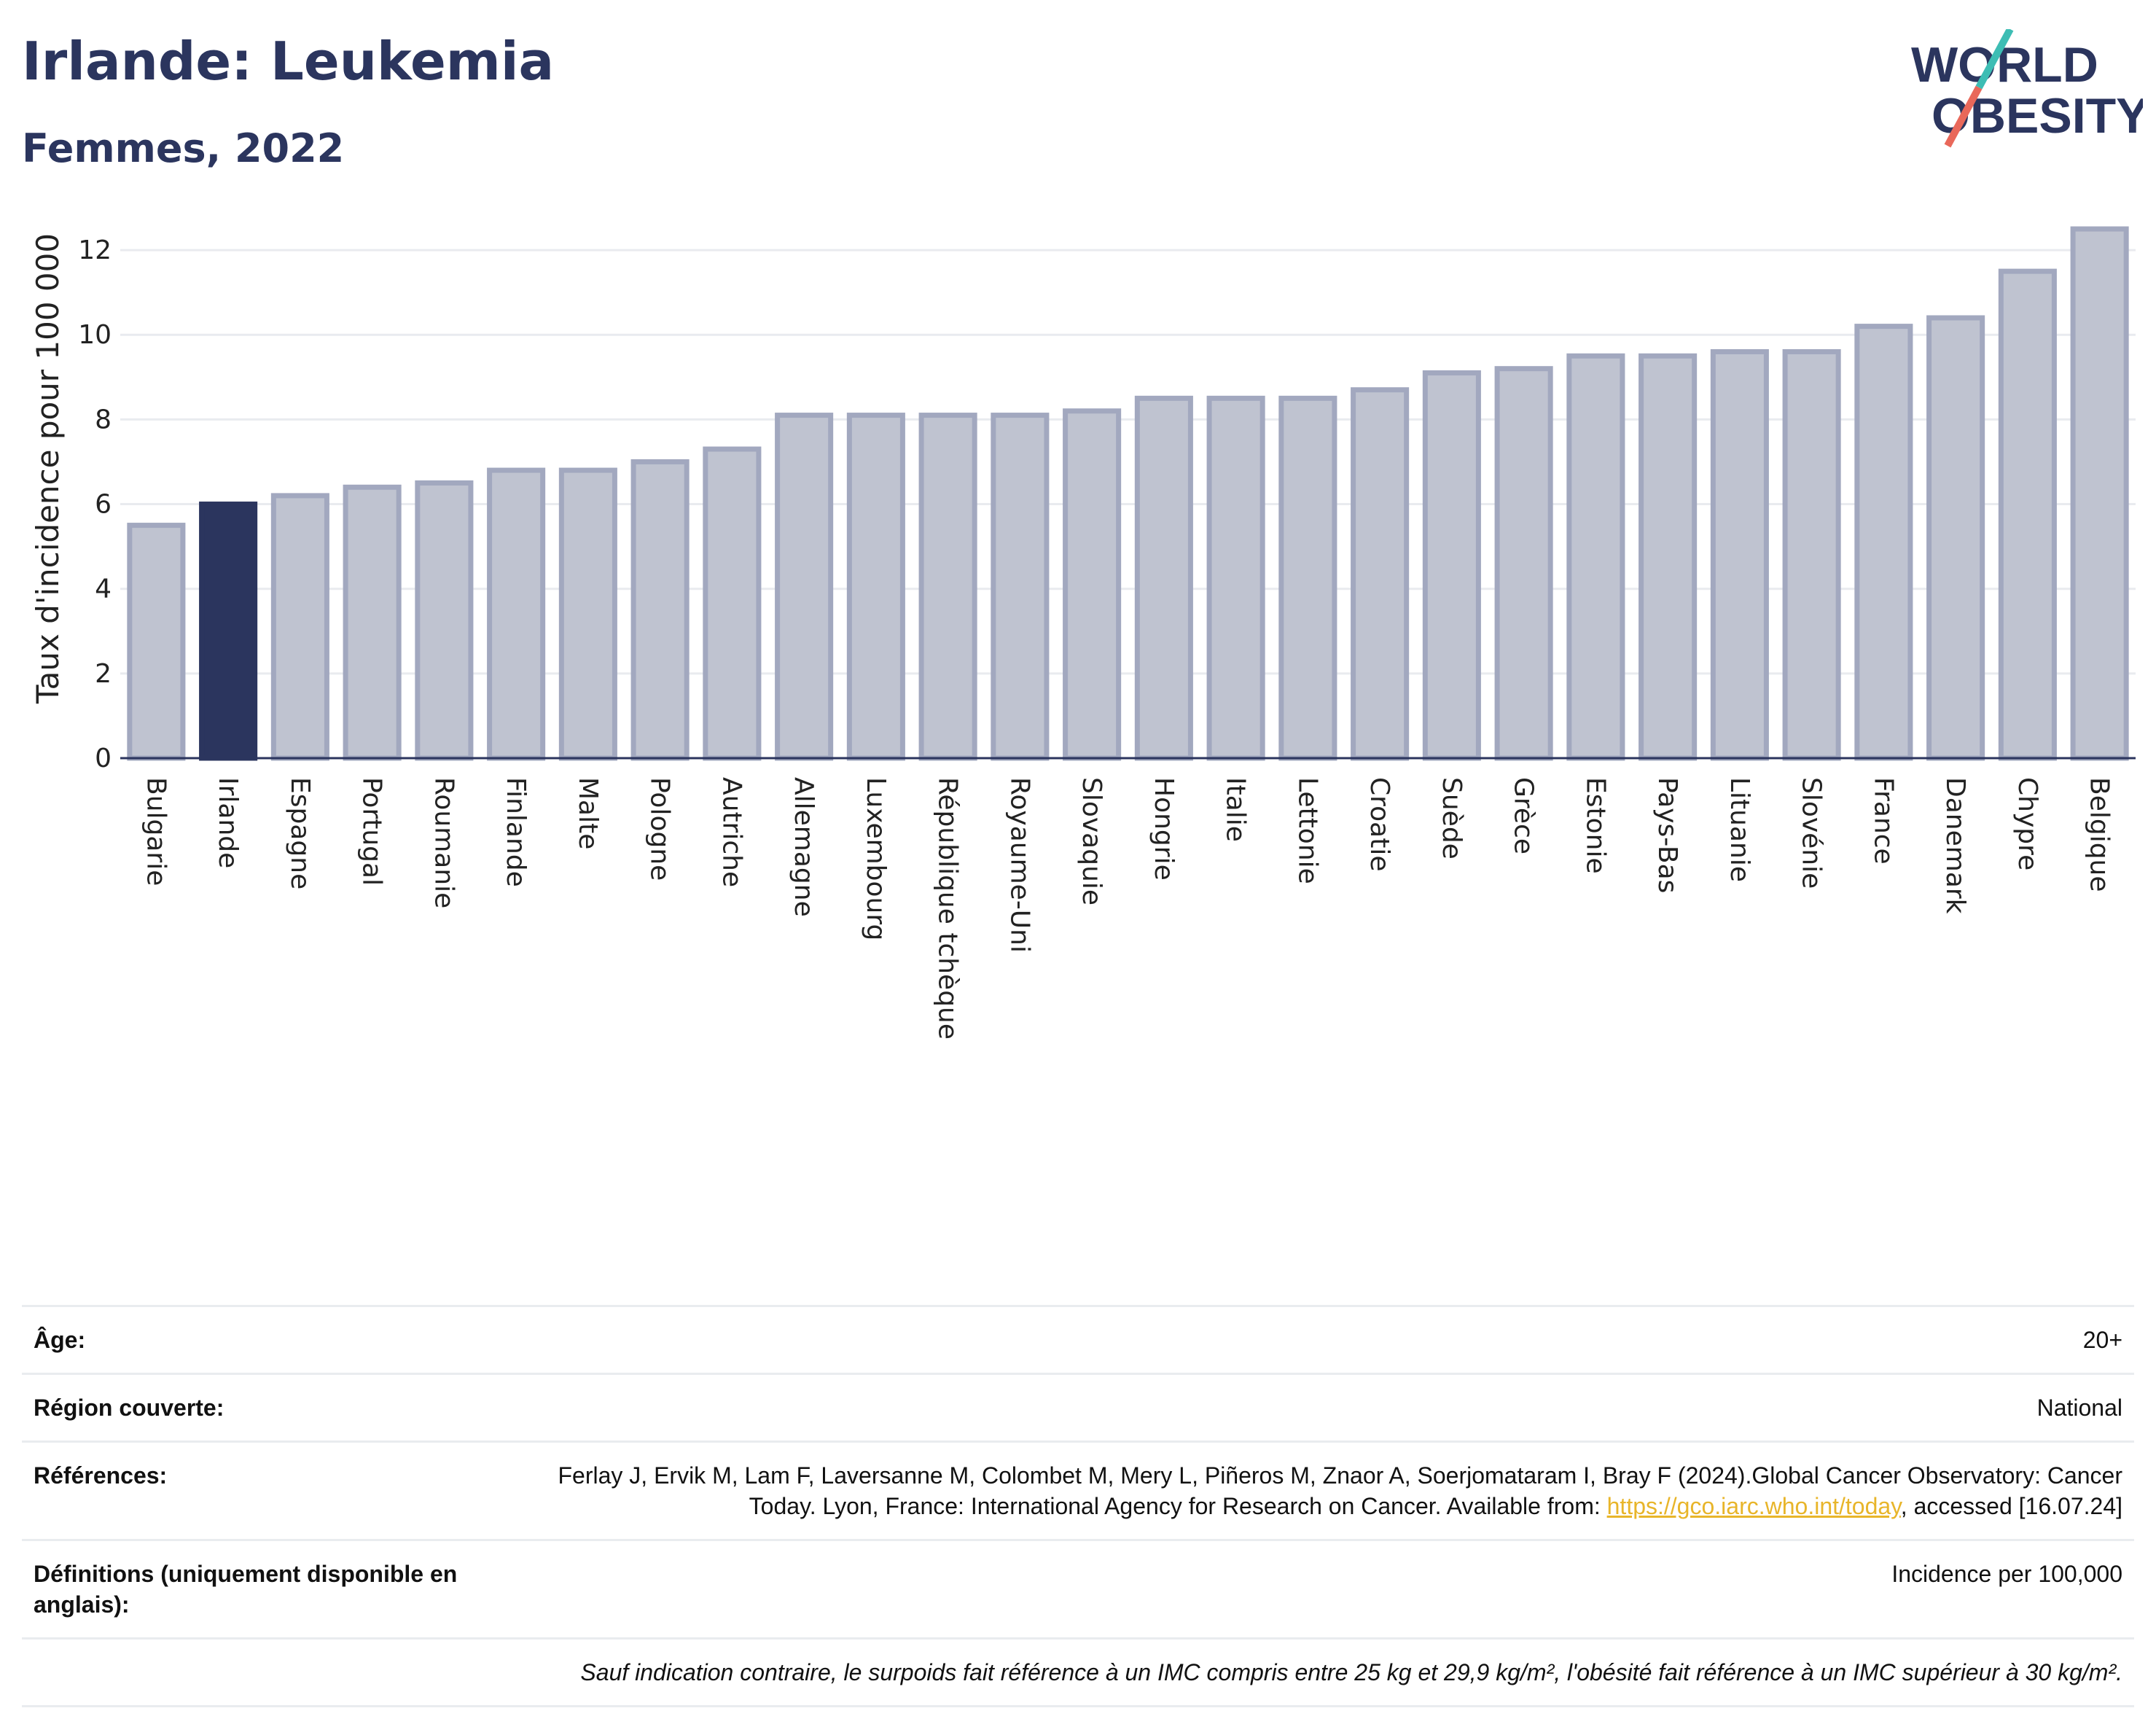 The height and width of the screenshot is (1735, 2156). I want to click on references-label: Références:, so click(101, 1475).